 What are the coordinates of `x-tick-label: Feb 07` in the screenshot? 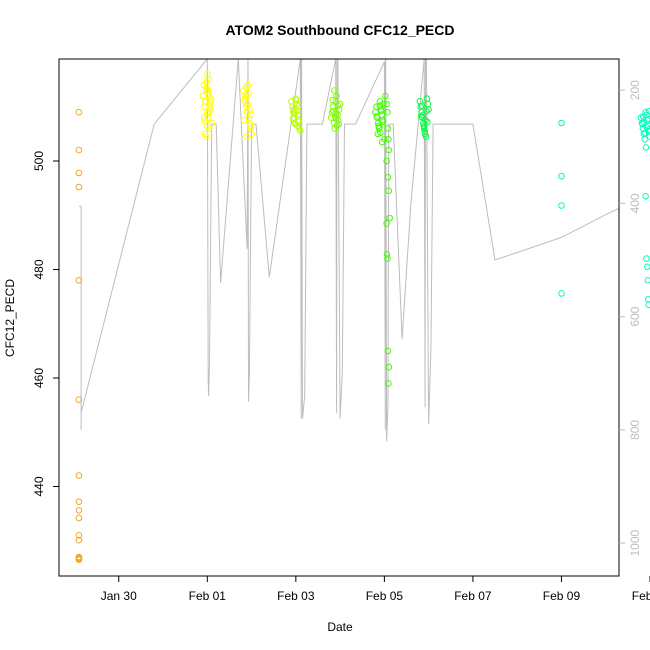 It's located at (473, 596).